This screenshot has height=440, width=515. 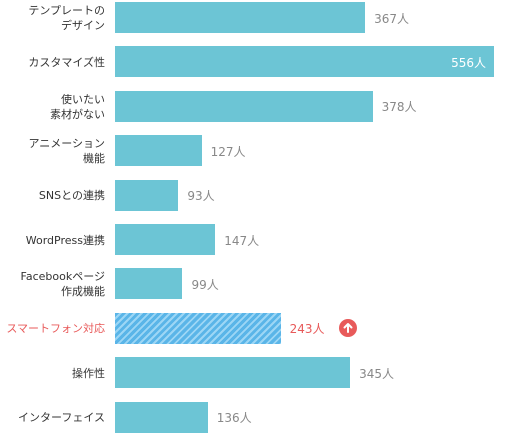 I want to click on category-label-text: 操作性, so click(x=88, y=373).